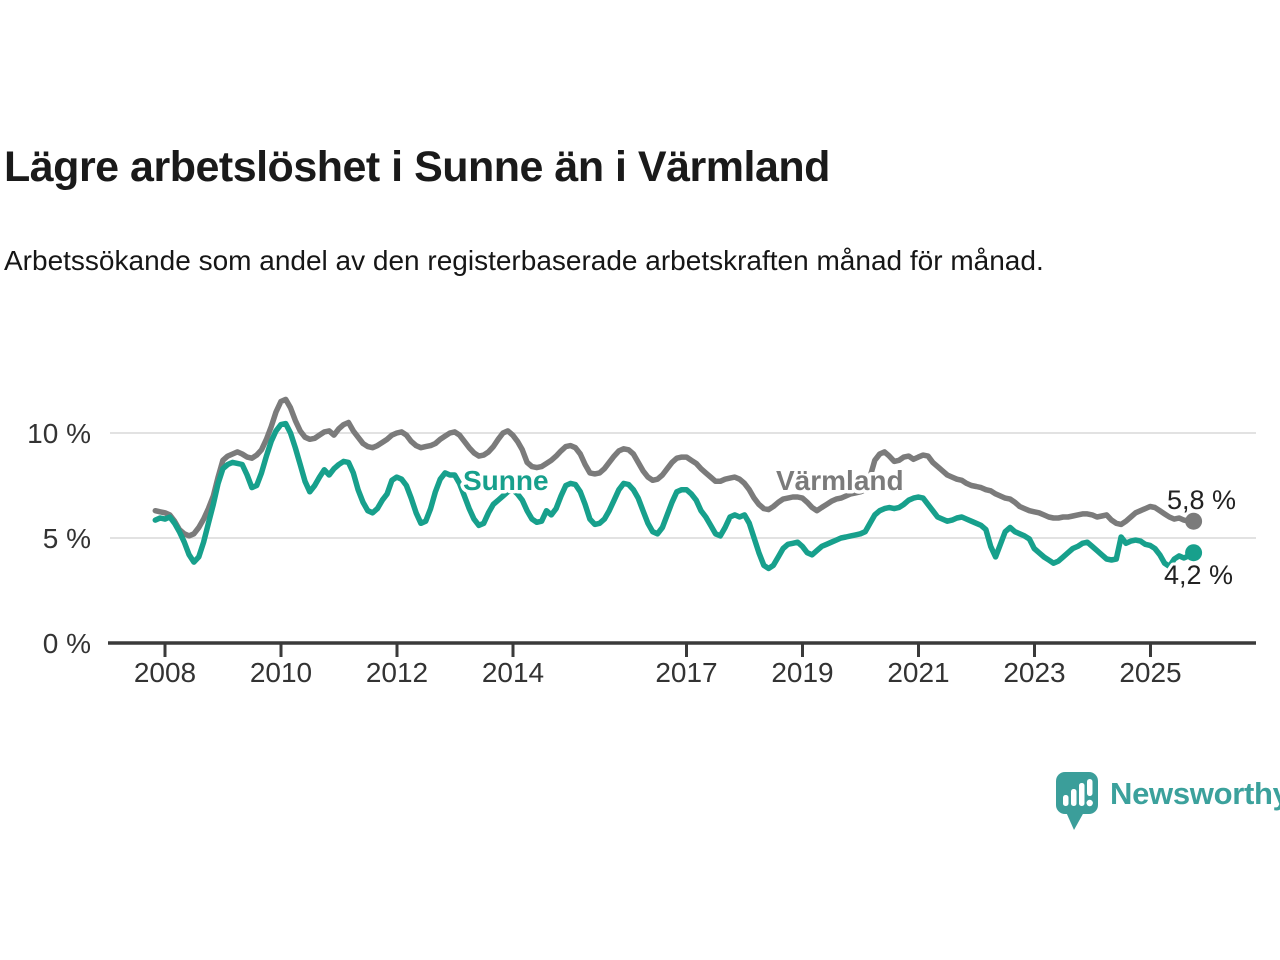 This screenshot has height=960, width=1280. Describe the element at coordinates (1066, 800) in the screenshot. I see `bar-small` at that location.